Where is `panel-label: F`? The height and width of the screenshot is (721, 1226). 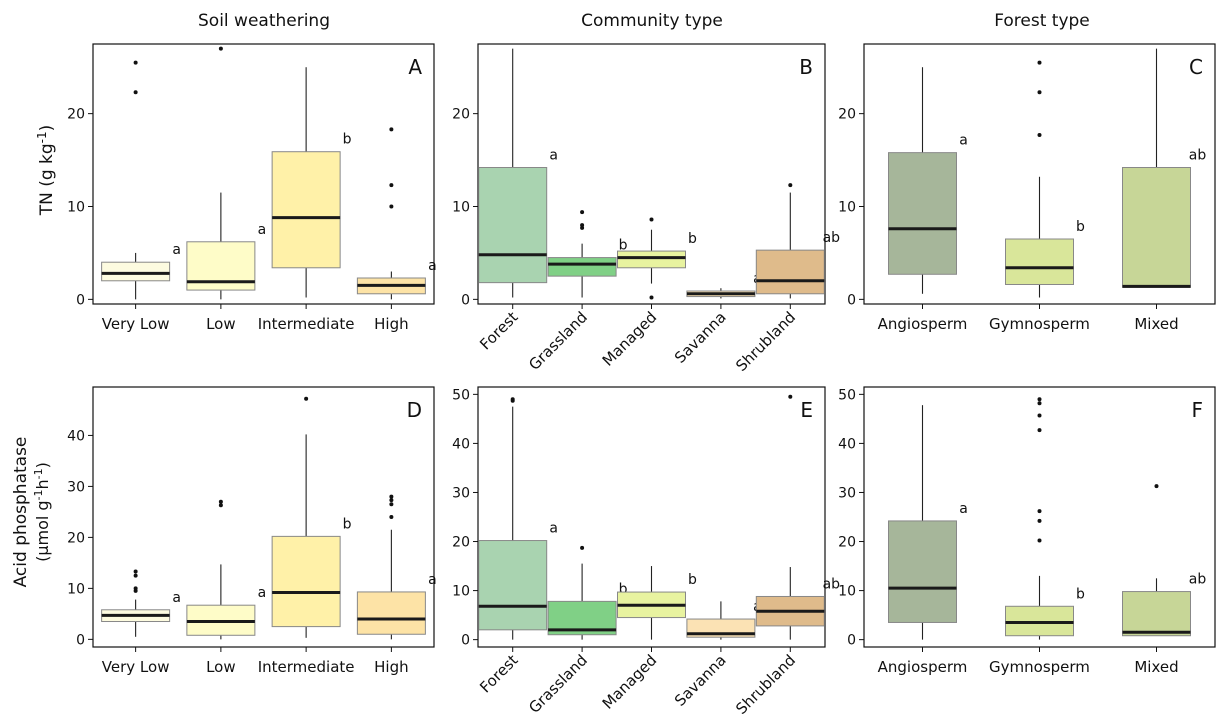 panel-label: F is located at coordinates (1197, 410).